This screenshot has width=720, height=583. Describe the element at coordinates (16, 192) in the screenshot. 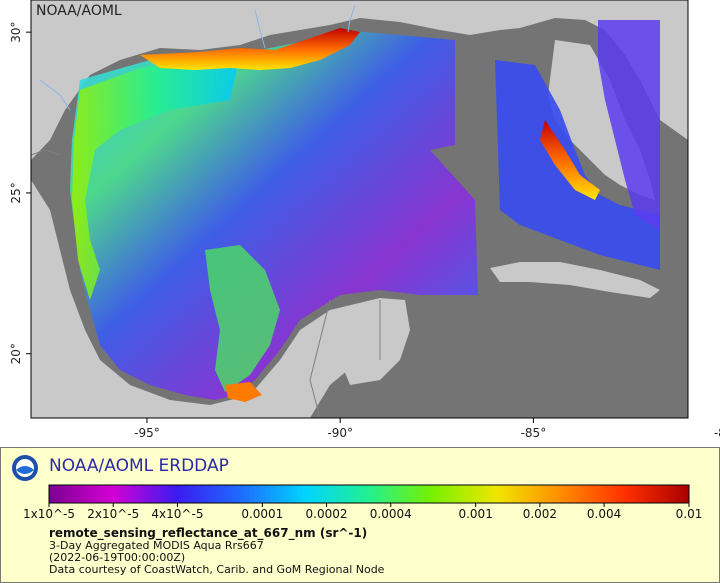

I see `lat-tick-label: 25°` at that location.